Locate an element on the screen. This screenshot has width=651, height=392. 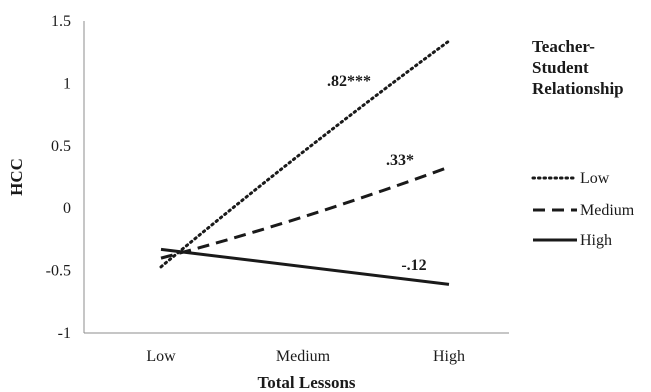
legend-label-medium: Medium is located at coordinates (607, 210).